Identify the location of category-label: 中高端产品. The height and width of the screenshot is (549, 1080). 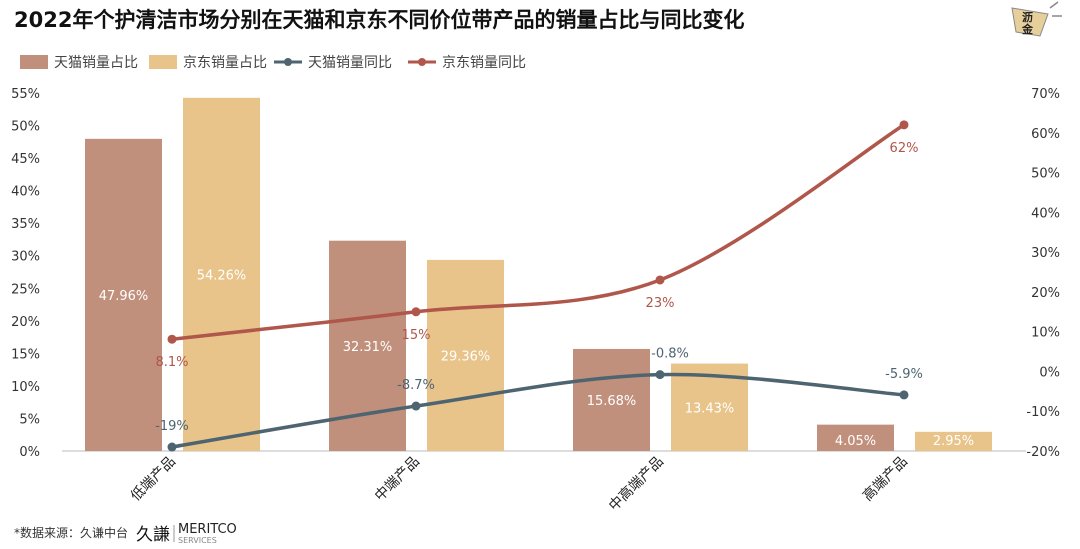
(636, 484).